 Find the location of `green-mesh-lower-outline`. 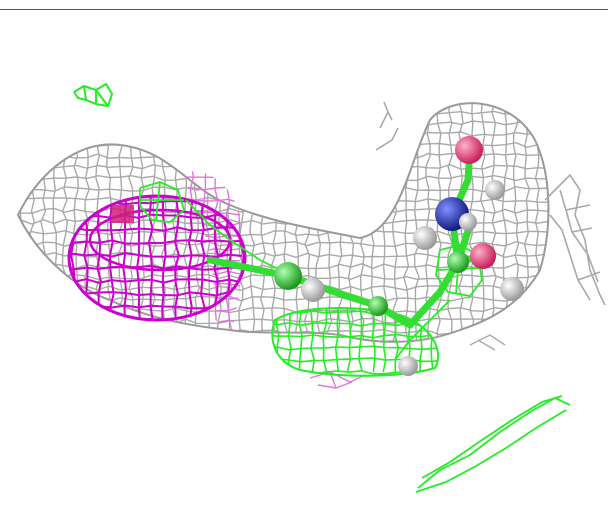

green-mesh-lower-outline is located at coordinates (355, 342).